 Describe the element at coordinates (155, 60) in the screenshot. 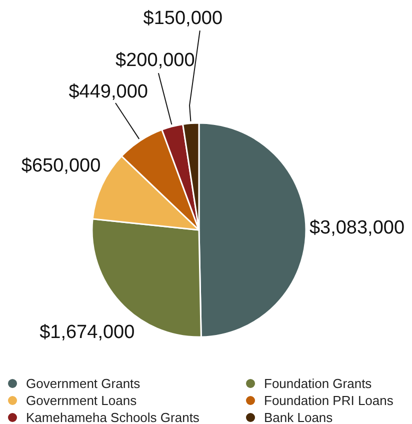

I see `data-label: $200,000` at that location.